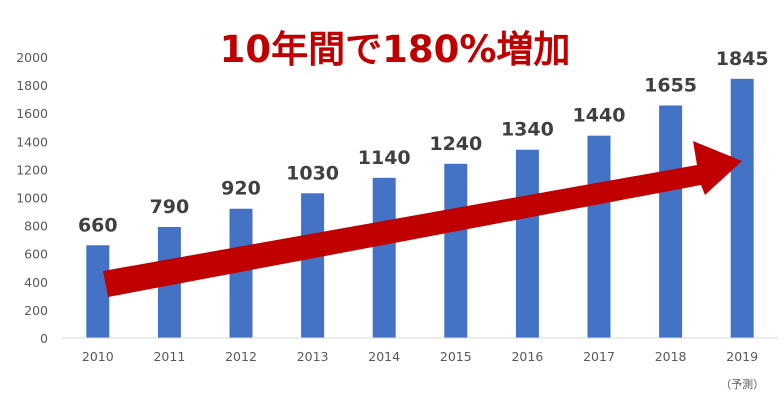 This screenshot has width=784, height=406. Describe the element at coordinates (599, 236) in the screenshot. I see `bar-2017` at that location.